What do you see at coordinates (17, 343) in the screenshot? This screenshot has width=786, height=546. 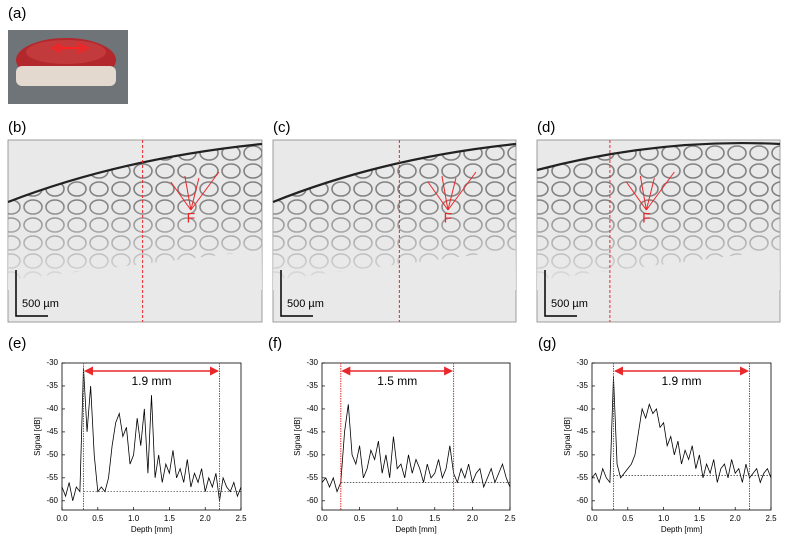 I see `panel-label: (e)` at bounding box center [17, 343].